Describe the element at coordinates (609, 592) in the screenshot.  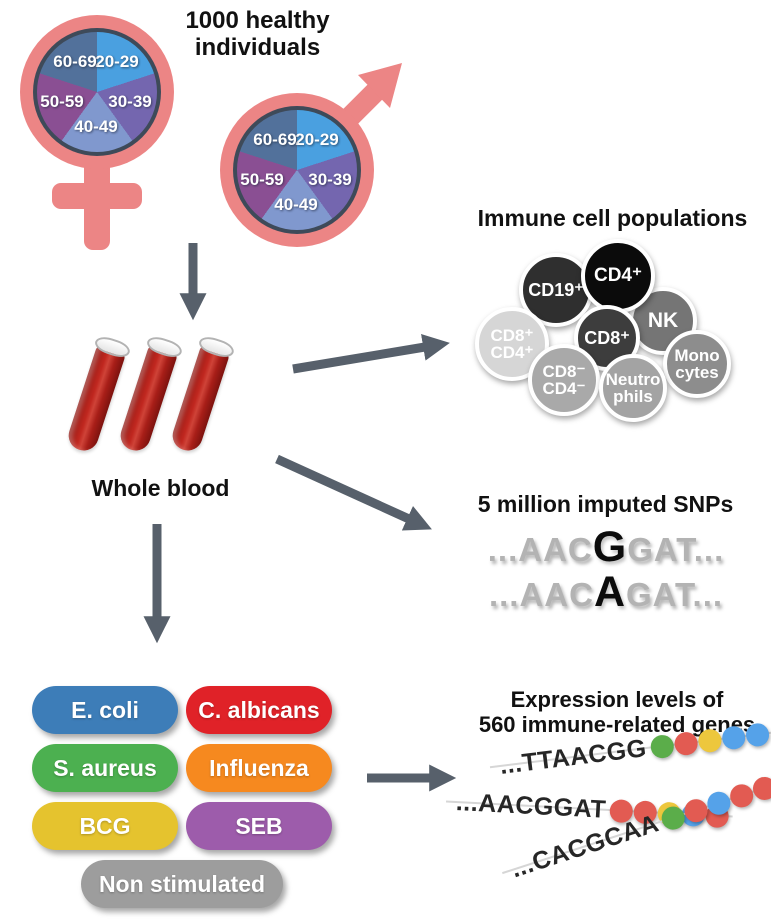
I see `snp-allele: A` at that location.